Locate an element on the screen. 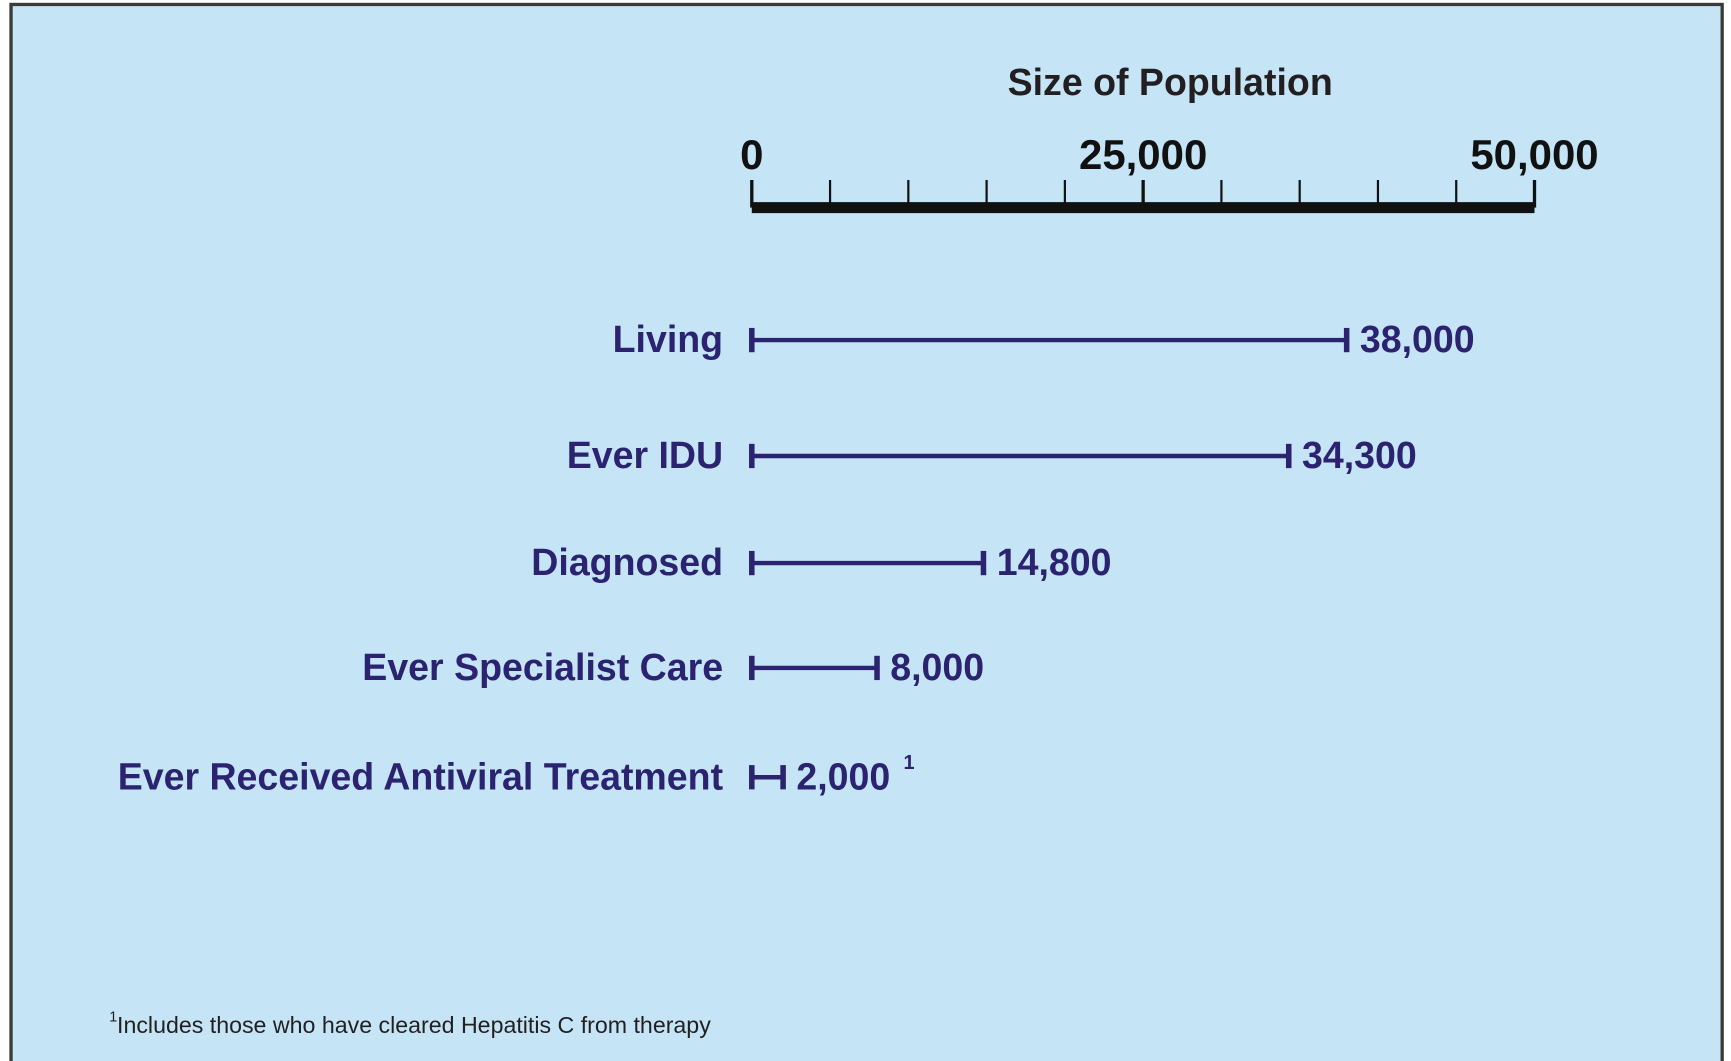 The image size is (1731, 1061). value-label: 14,800 is located at coordinates (1054, 562).